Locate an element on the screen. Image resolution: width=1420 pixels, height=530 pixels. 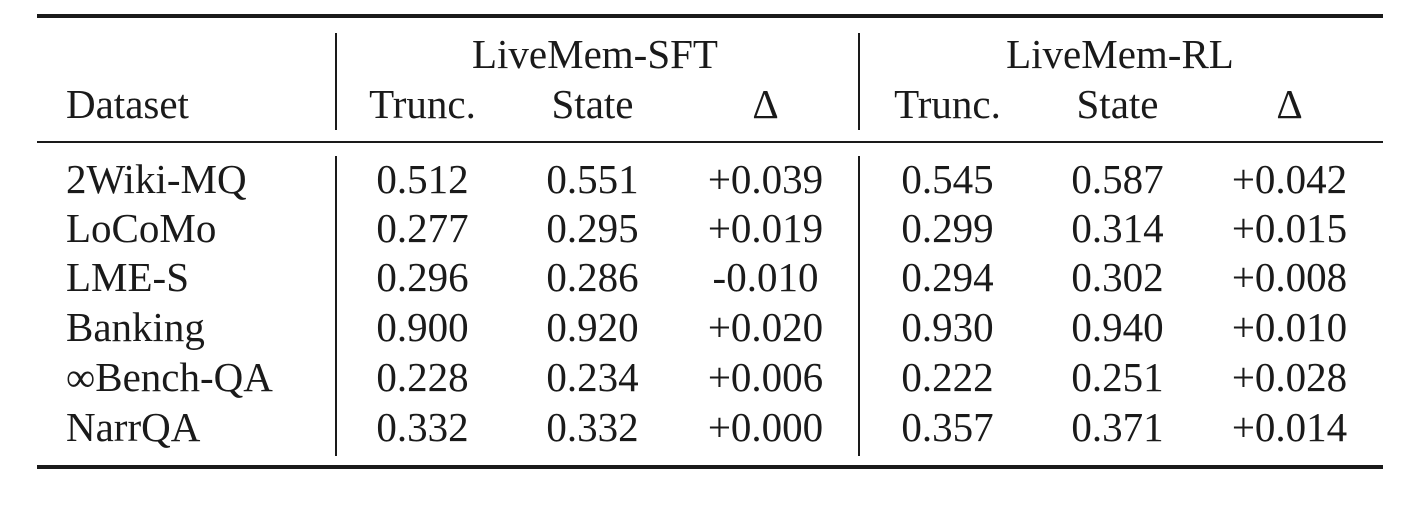
rl-delta-cell: +0.014 is located at coordinates (1289, 427).